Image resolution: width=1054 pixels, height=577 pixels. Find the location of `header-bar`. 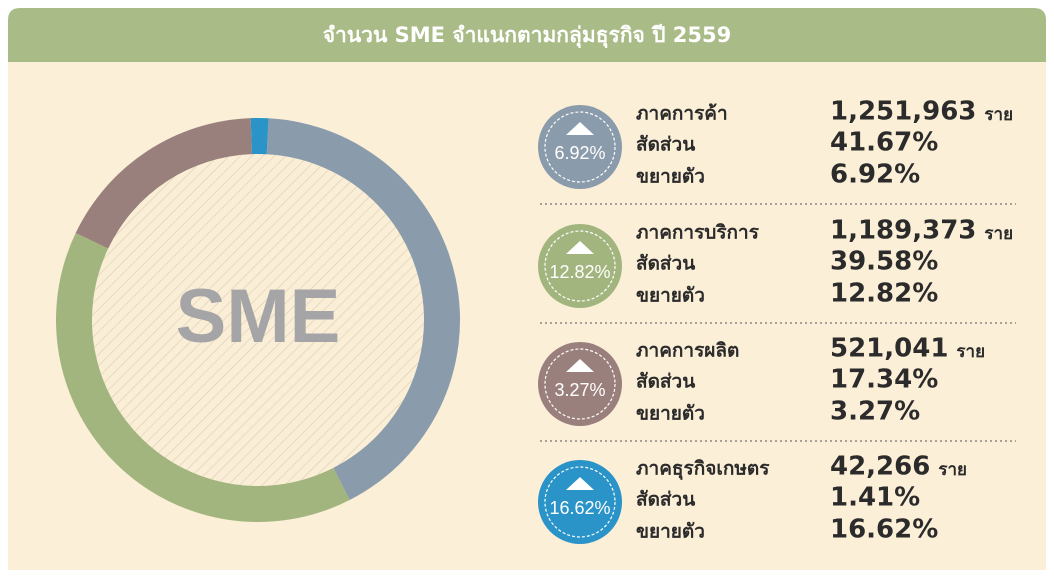

header-bar is located at coordinates (527, 35).